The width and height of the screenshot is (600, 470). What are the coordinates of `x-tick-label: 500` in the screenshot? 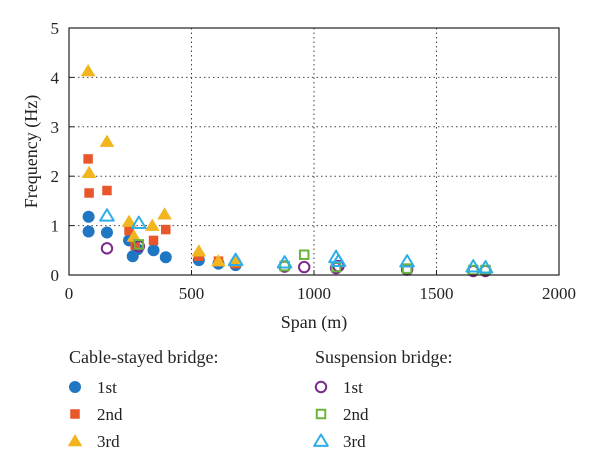 It's located at (192, 293).